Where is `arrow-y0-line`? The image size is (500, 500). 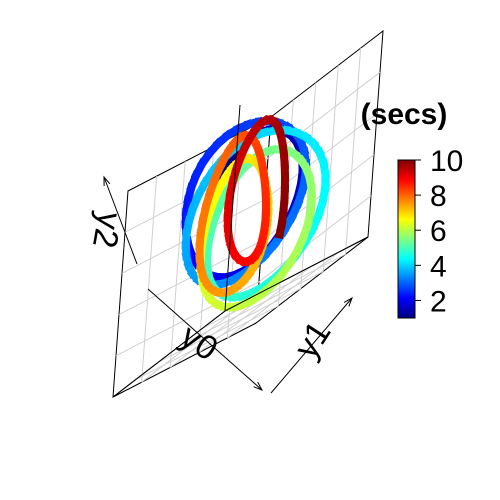 arrow-y0-line is located at coordinates (205, 339).